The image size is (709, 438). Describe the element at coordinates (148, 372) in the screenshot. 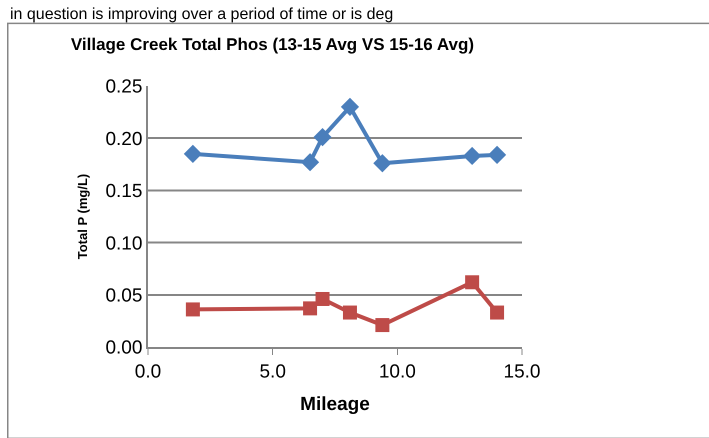

I see `x-tick-label: 0.0` at that location.